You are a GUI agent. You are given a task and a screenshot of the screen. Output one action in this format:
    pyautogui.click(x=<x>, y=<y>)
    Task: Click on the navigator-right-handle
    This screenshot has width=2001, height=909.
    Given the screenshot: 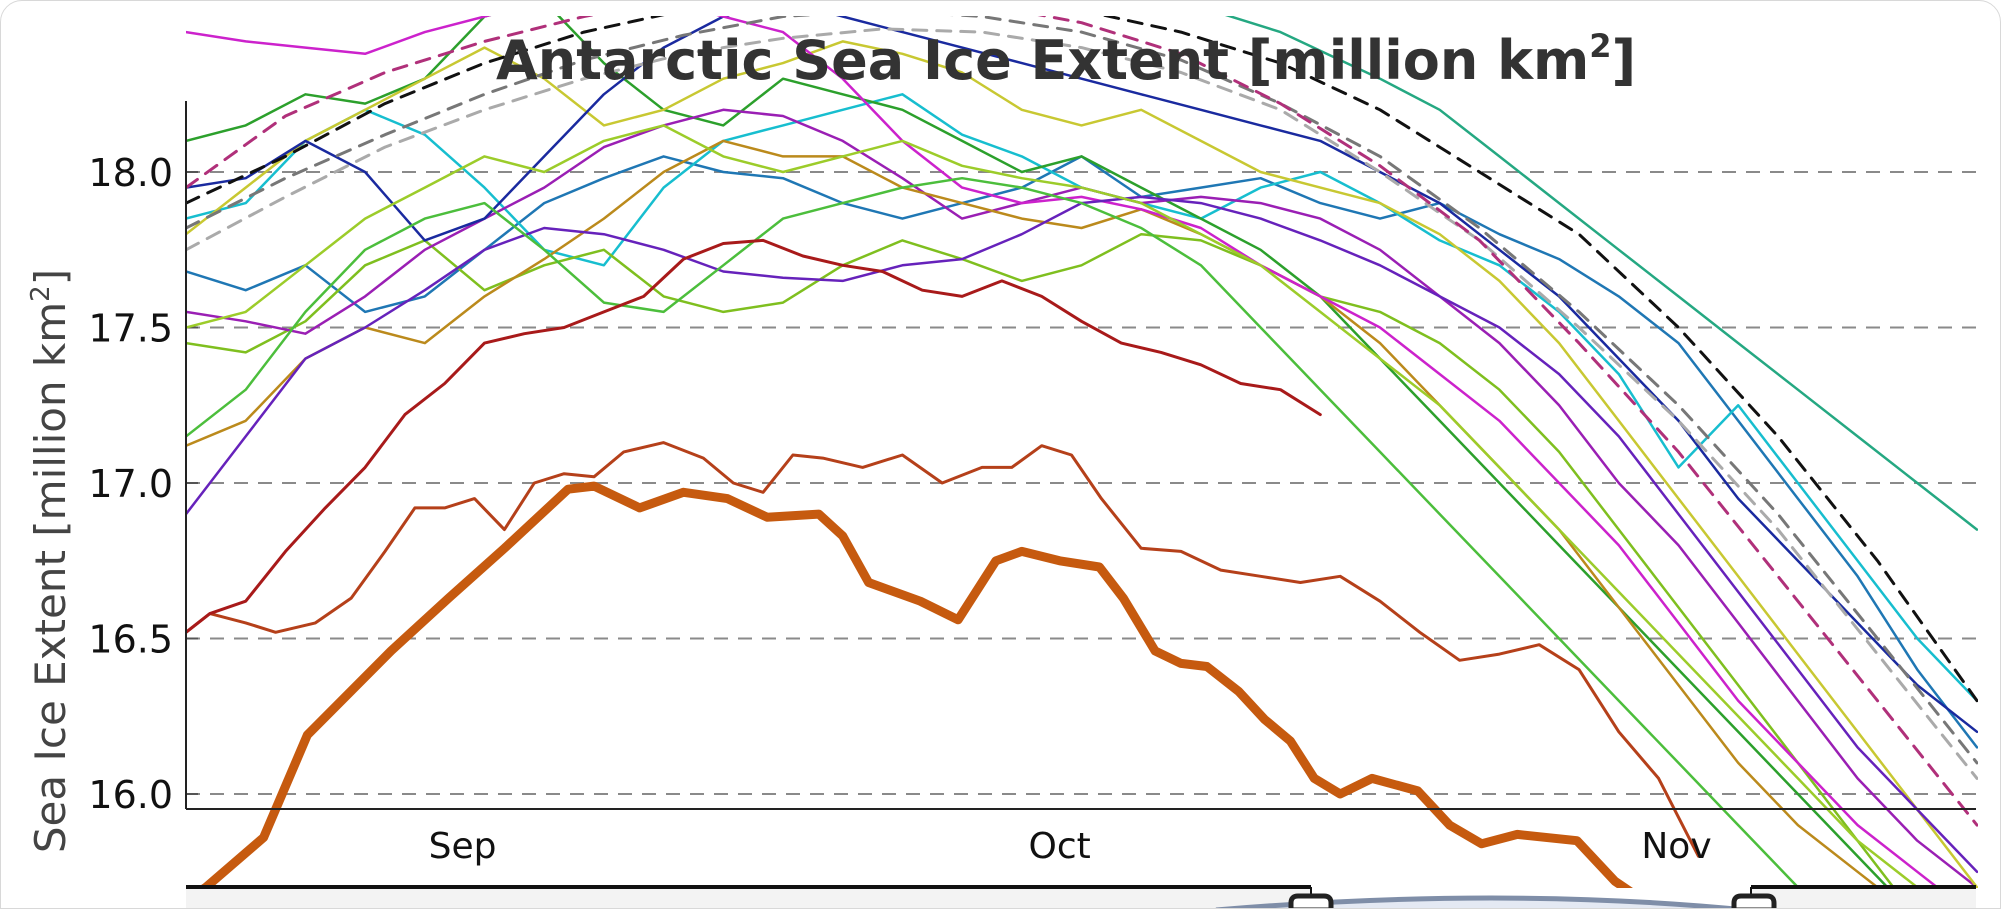 What is the action you would take?
    pyautogui.click(x=1754, y=901)
    